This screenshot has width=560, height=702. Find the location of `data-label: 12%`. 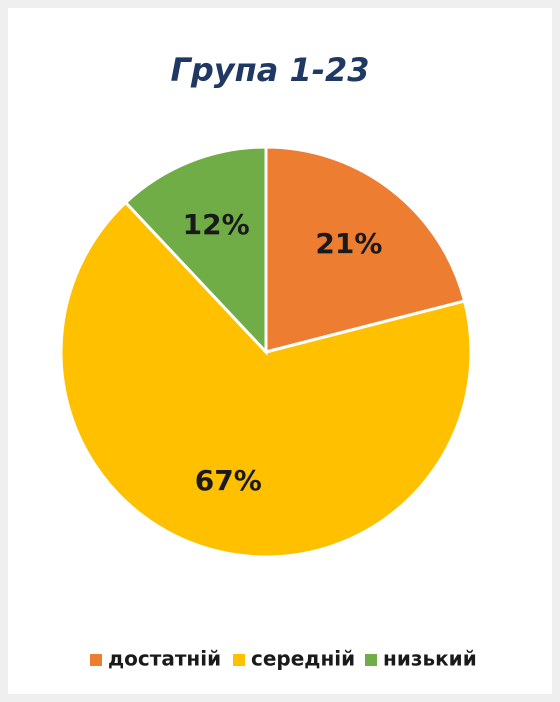

data-label: 12% is located at coordinates (216, 224).